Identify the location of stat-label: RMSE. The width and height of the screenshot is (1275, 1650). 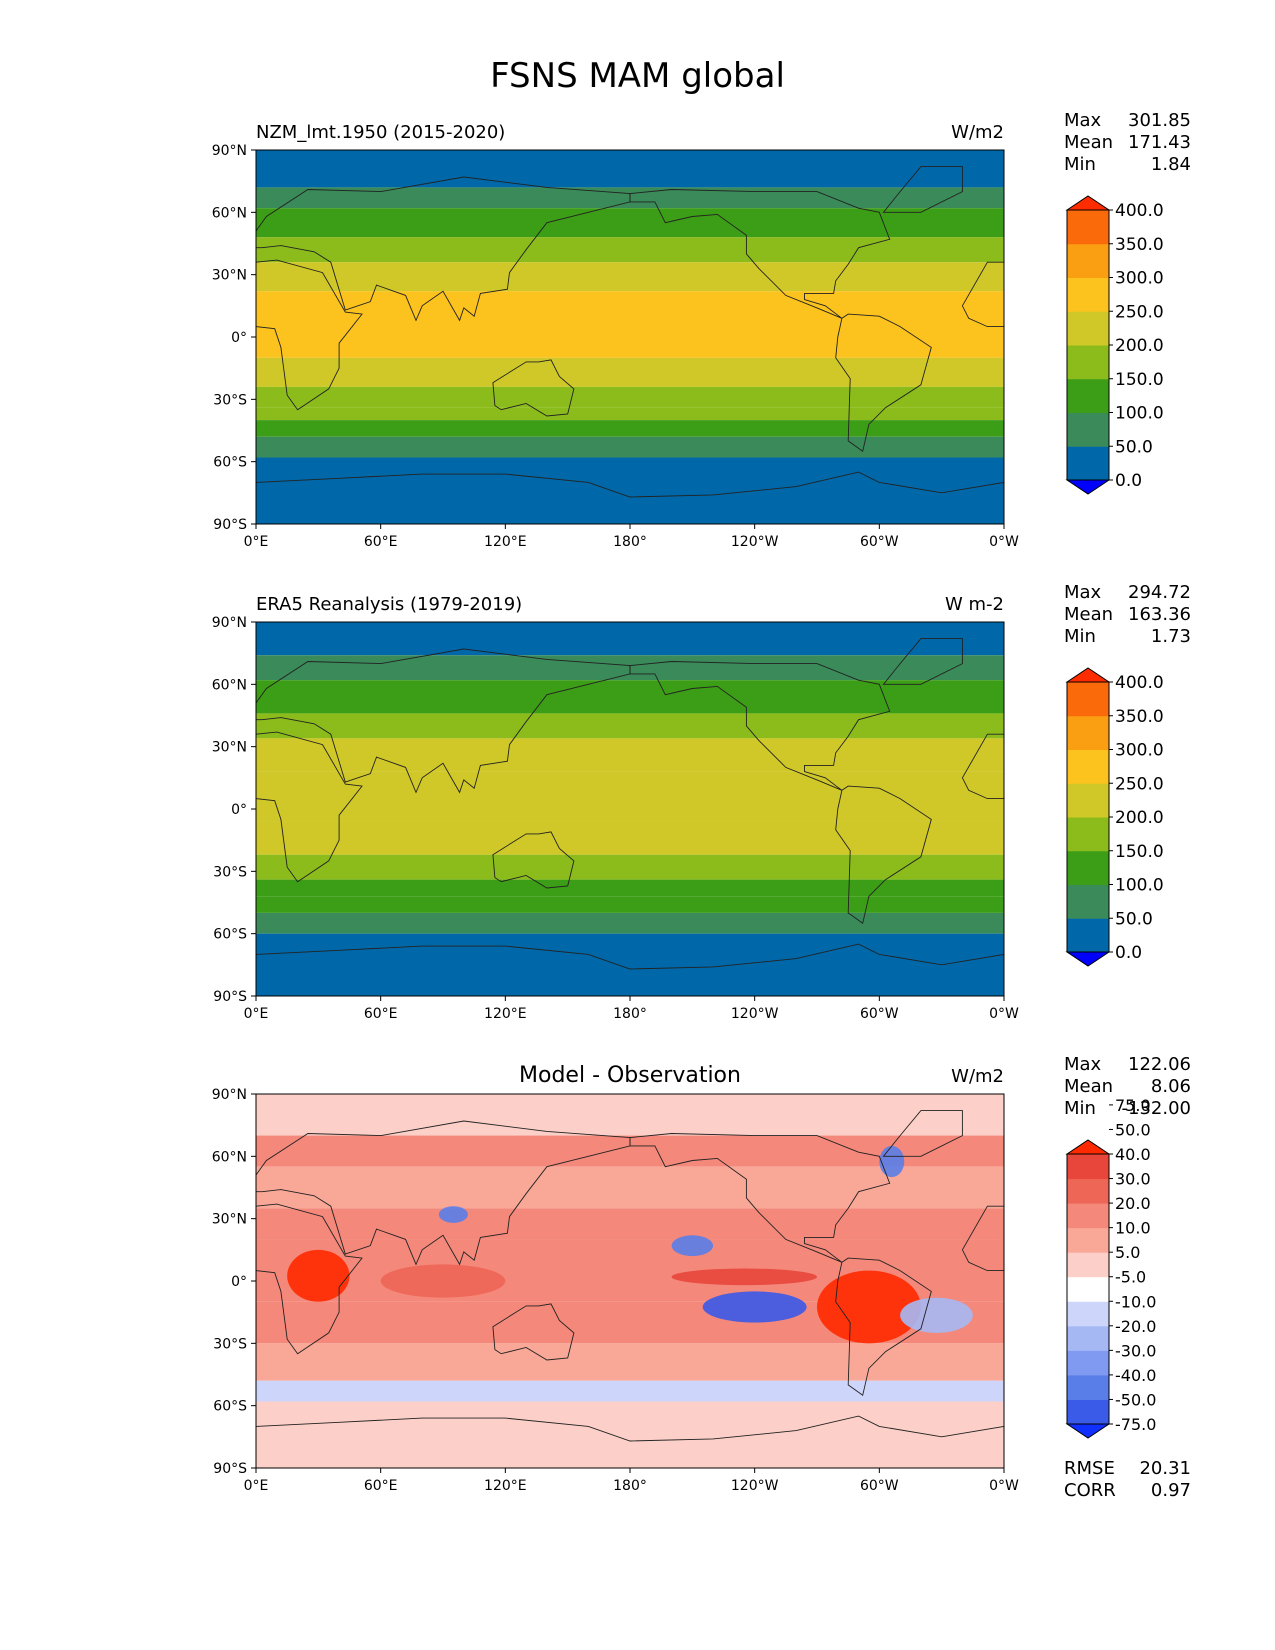
(1089, 1468).